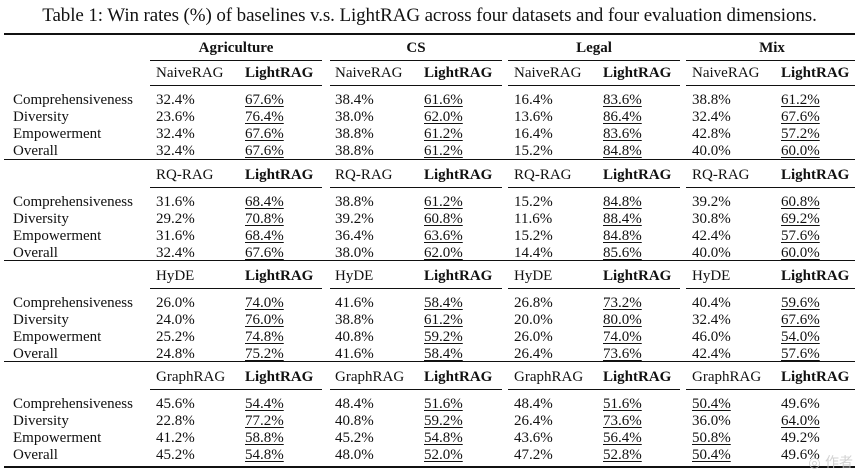  Describe the element at coordinates (429, 159) in the screenshot. I see `block-separator-rule` at that location.